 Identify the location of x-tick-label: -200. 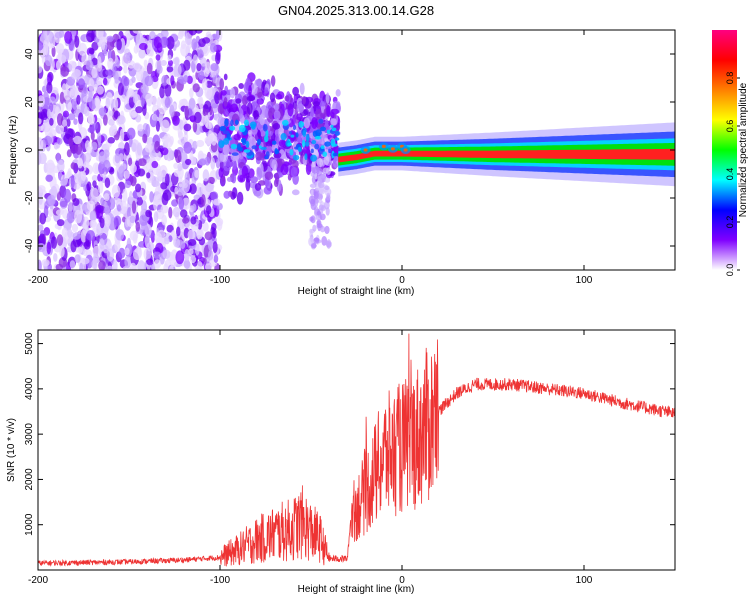
(38, 580).